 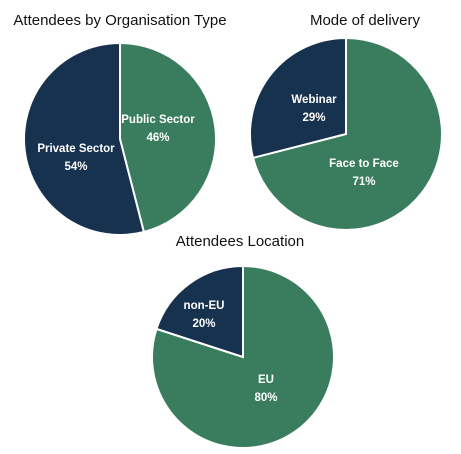 I want to click on slice-value-label: 29%, so click(x=313, y=118).